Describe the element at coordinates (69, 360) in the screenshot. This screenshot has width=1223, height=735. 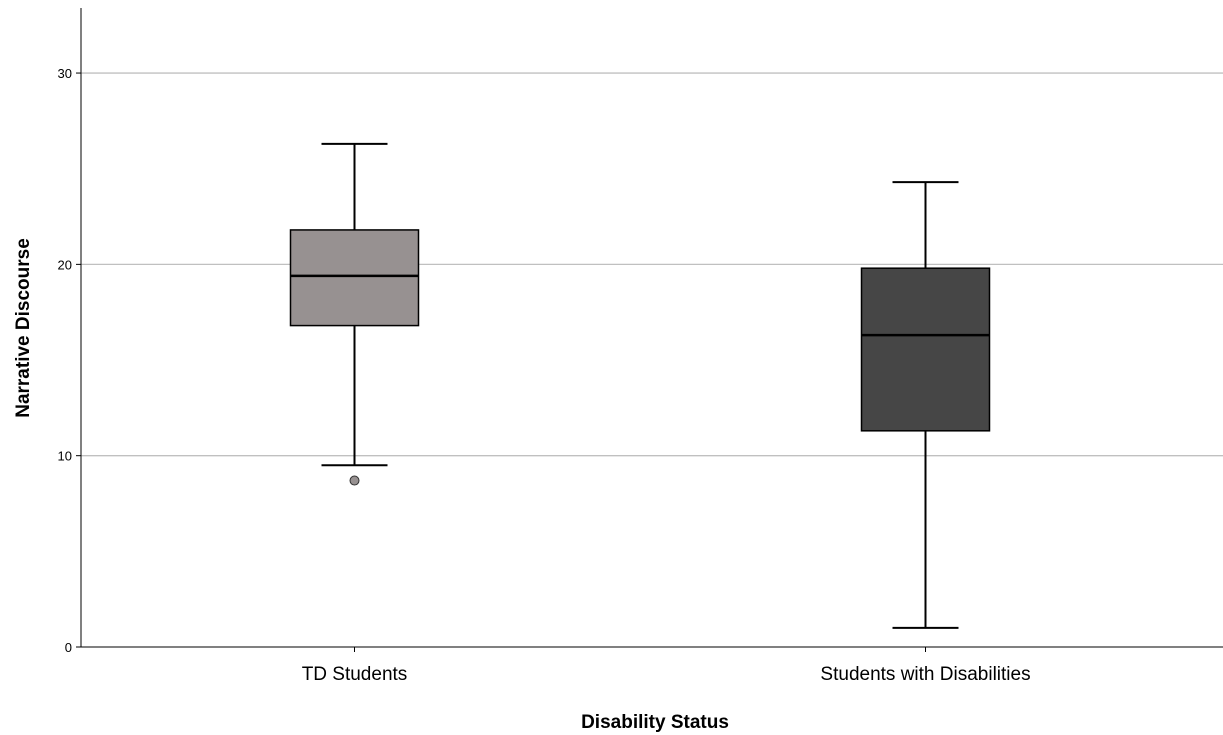
I see `y-ticks: 0 10 20 30` at that location.